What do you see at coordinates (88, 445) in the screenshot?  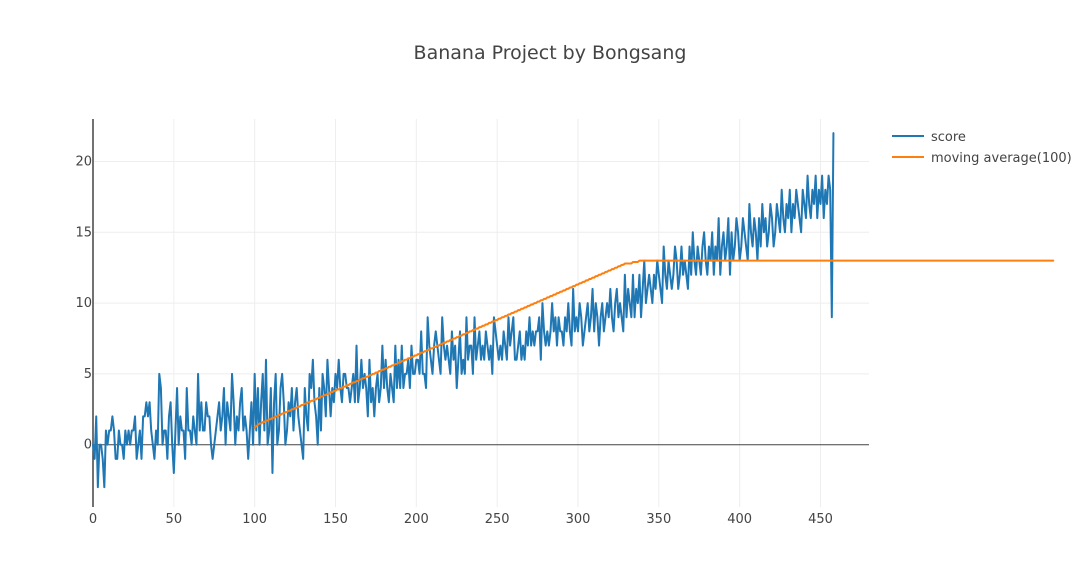 I see `y-tick-label: 0` at bounding box center [88, 445].